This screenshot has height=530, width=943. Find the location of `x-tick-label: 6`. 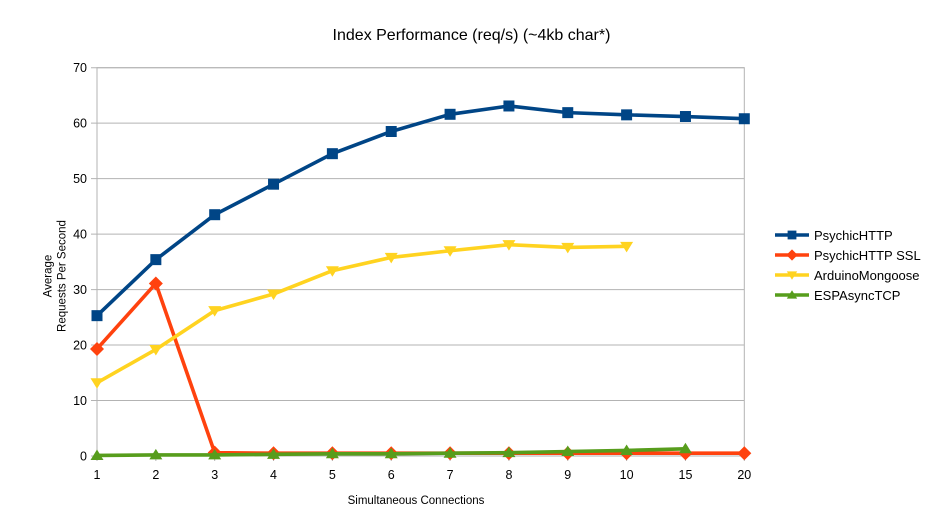

x-tick-label: 6 is located at coordinates (391, 475).